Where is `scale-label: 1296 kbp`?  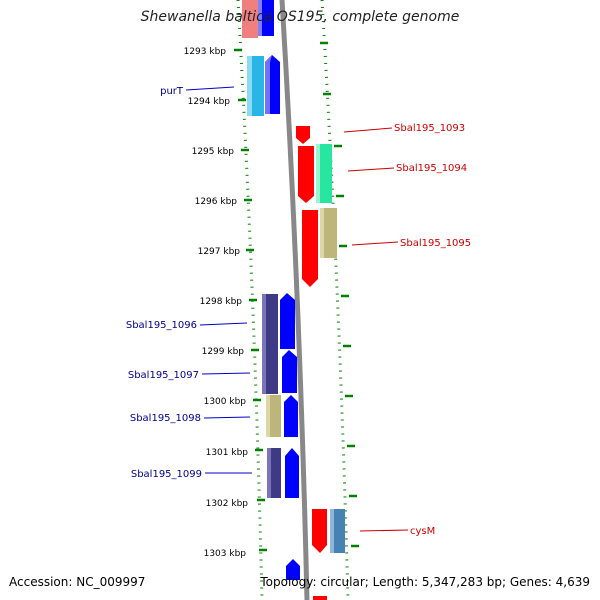
scale-label: 1296 kbp is located at coordinates (216, 202).